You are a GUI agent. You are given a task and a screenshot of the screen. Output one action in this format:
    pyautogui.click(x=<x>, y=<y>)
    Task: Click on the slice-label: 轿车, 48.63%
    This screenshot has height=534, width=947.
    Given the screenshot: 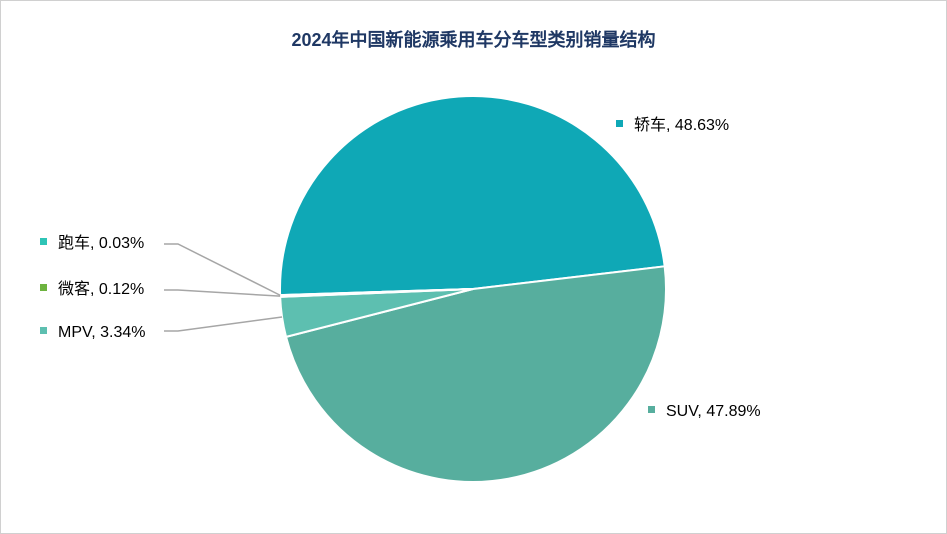 What is the action you would take?
    pyautogui.click(x=681, y=125)
    